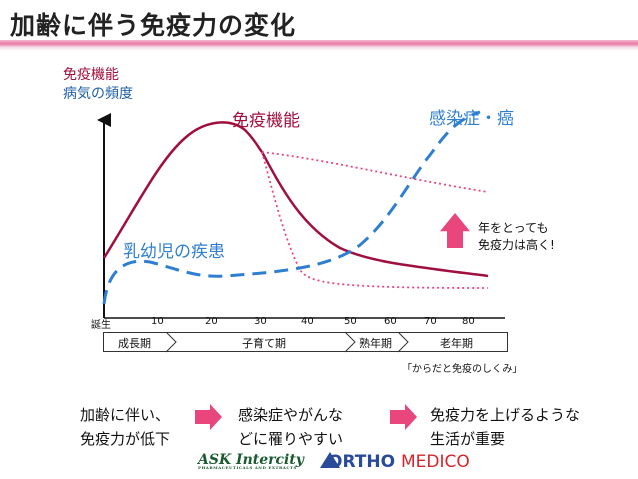 The width and height of the screenshot is (638, 479). I want to click on ortho-logo-mark, so click(330, 460).